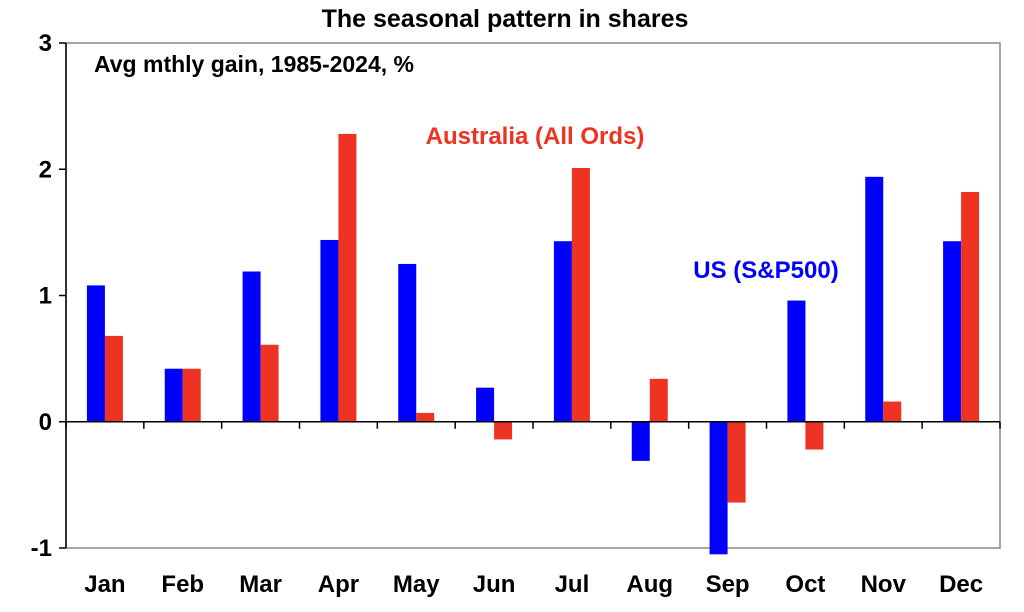 Image resolution: width=1024 pixels, height=612 pixels. What do you see at coordinates (580, 294) in the screenshot?
I see `bar-australia-jul` at bounding box center [580, 294].